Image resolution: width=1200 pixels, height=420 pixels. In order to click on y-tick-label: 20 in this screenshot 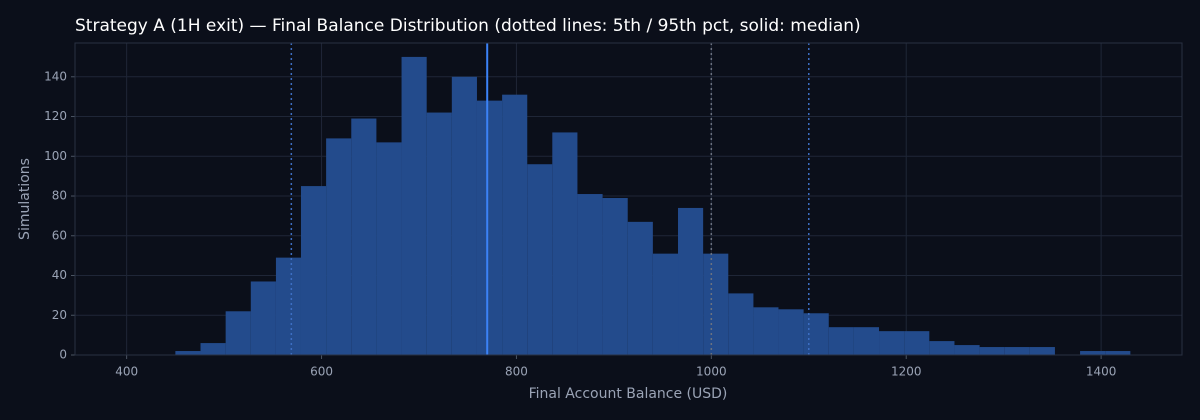, I will do `click(59, 315)`.